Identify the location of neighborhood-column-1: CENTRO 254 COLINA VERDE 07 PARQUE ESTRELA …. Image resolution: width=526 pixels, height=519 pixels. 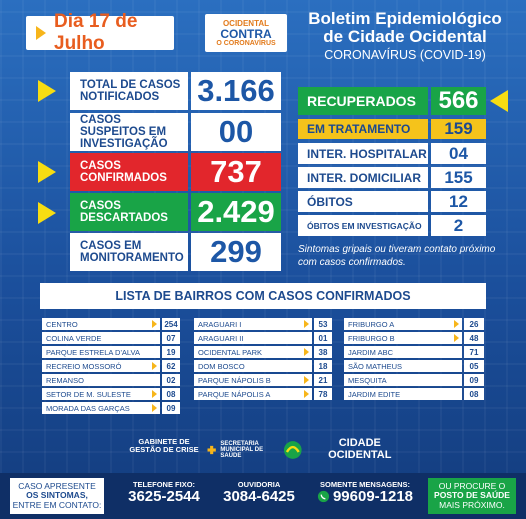
(111, 366).